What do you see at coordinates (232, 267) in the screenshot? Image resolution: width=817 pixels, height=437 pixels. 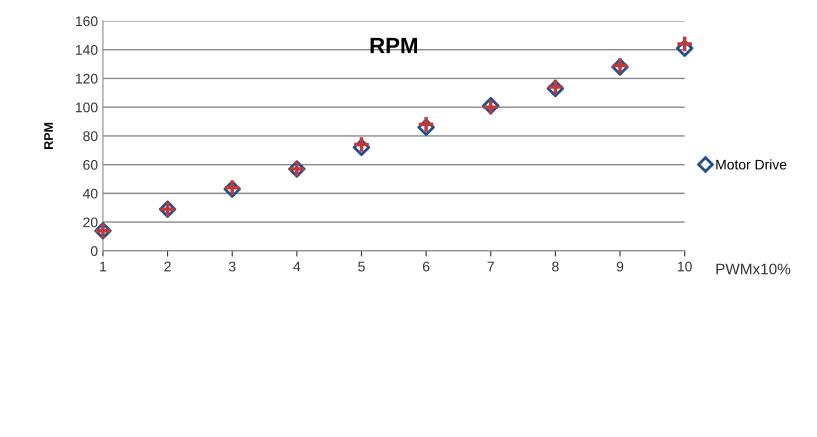 I see `x-tick-label: 3` at bounding box center [232, 267].